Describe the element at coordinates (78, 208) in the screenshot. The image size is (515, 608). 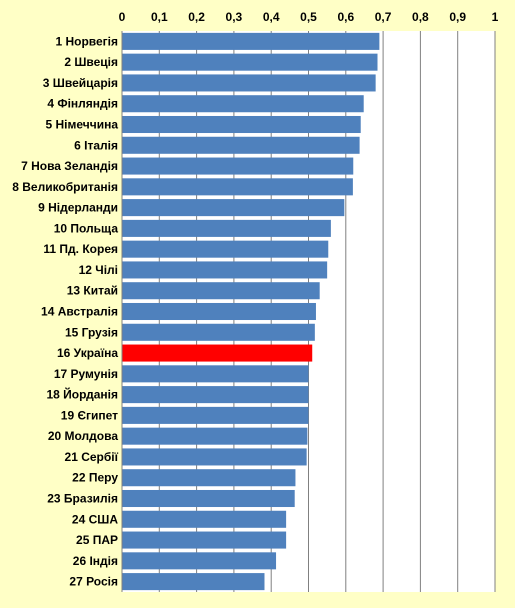
I see `category-label: 9 Нідерланди` at that location.